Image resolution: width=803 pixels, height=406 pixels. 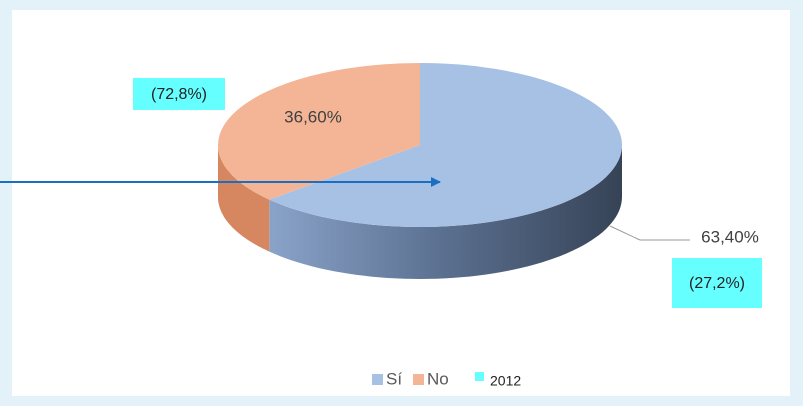 I want to click on legend-label: Sí, so click(x=394, y=378).